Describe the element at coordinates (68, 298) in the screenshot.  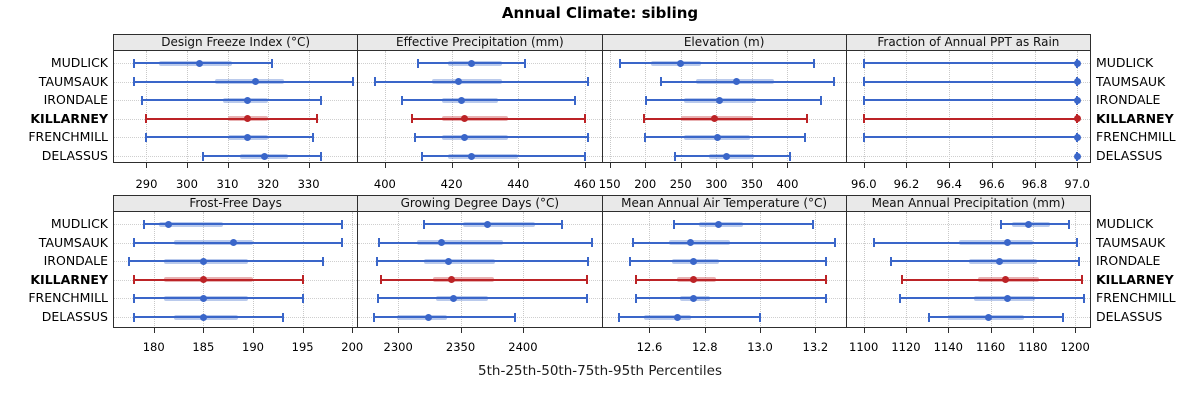
I see `site-label-left: FRENCHMILL` at that location.